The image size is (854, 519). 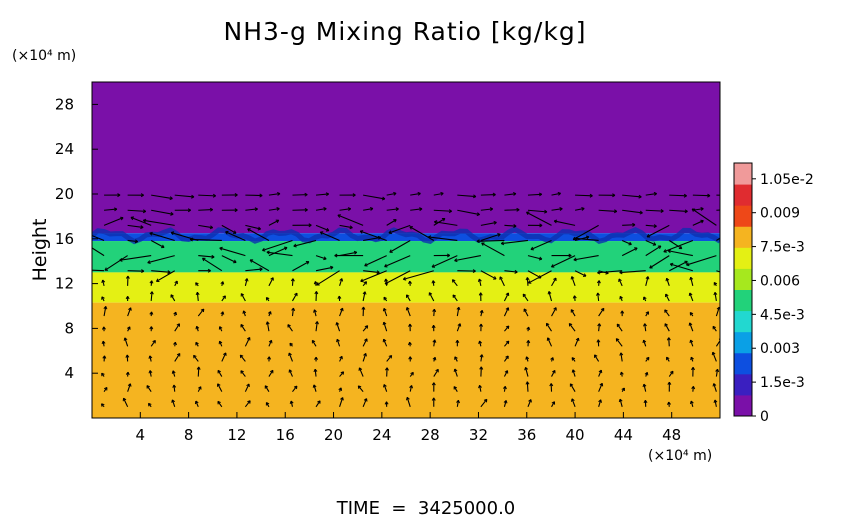 What do you see at coordinates (406, 235) in the screenshot?
I see `field-front` at bounding box center [406, 235].